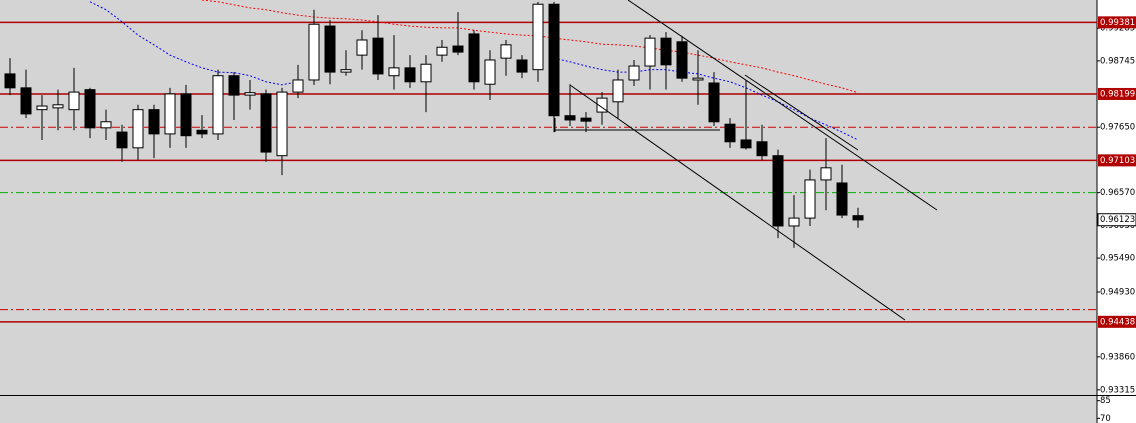 This screenshot has height=423, width=1136. Describe the element at coordinates (1117, 29) in the screenshot. I see `y-tick-label: 0.99285` at that location.